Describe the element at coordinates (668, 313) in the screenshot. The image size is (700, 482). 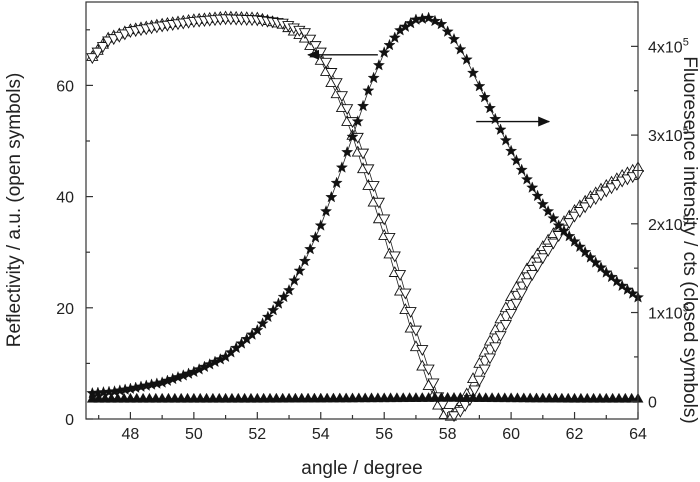
I see `right-y-tick-label: 1x10⁵` at that location.